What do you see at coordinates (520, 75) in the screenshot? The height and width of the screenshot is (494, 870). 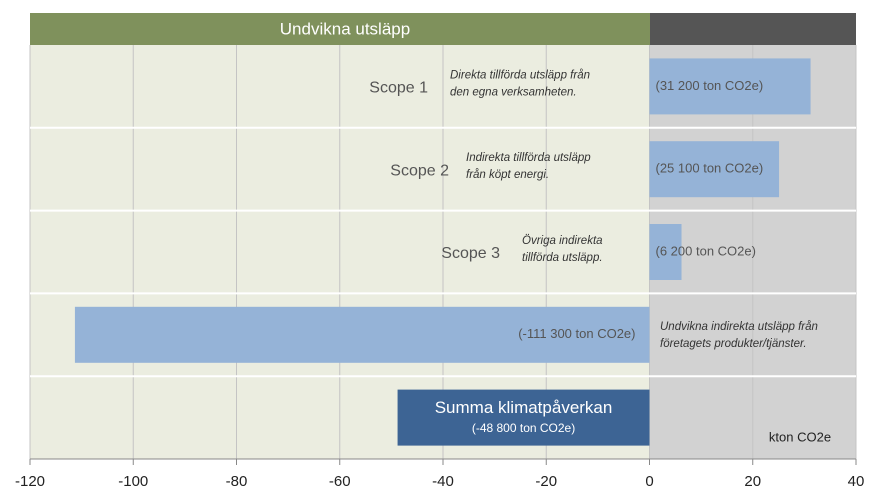 I see `annotation: Direkta tillförda utsläpp från` at bounding box center [520, 75].